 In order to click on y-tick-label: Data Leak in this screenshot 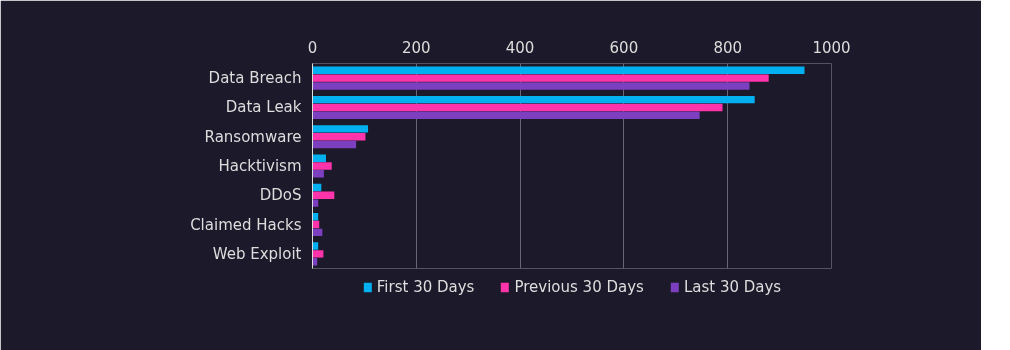, I will do `click(263, 107)`.